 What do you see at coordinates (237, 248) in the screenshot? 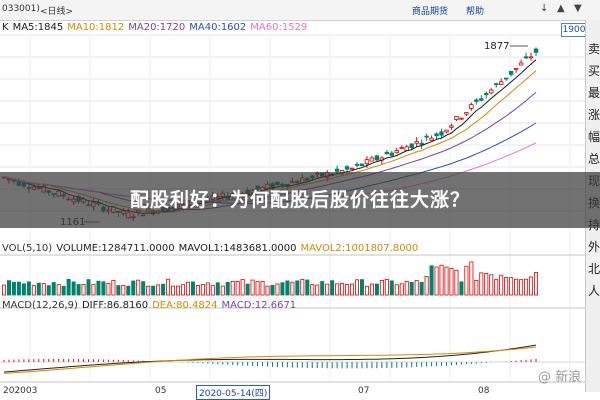
I see `vol-legend-item: MAVOL1:1483681.0000` at bounding box center [237, 248].